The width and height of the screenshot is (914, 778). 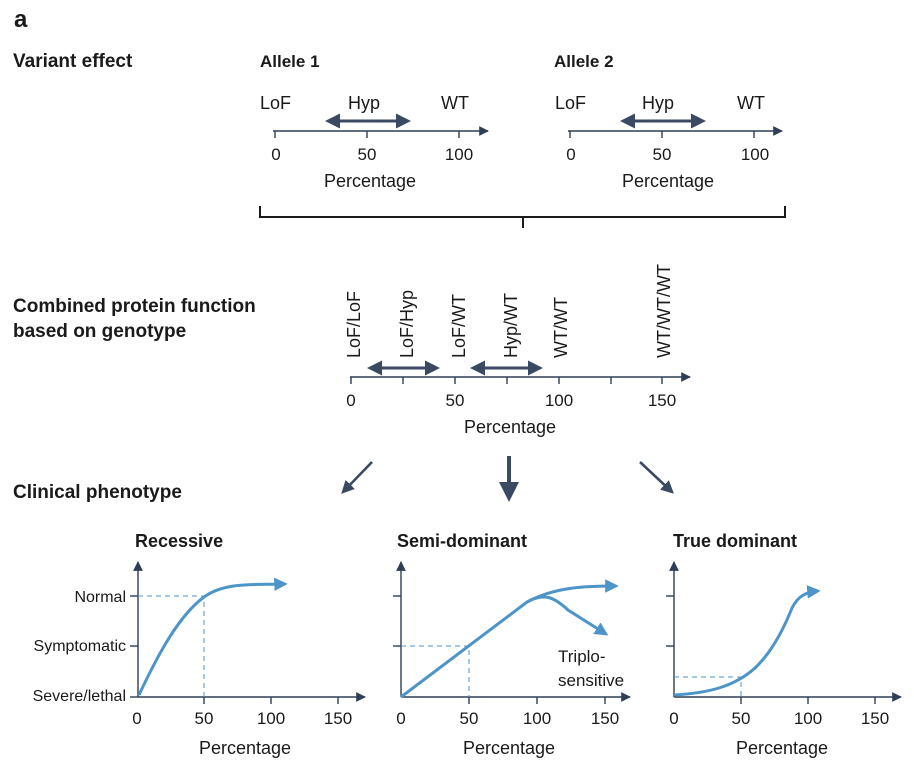 What do you see at coordinates (567, 615) in the screenshot?
I see `semi-dominant-curve-triplosensitive` at bounding box center [567, 615].